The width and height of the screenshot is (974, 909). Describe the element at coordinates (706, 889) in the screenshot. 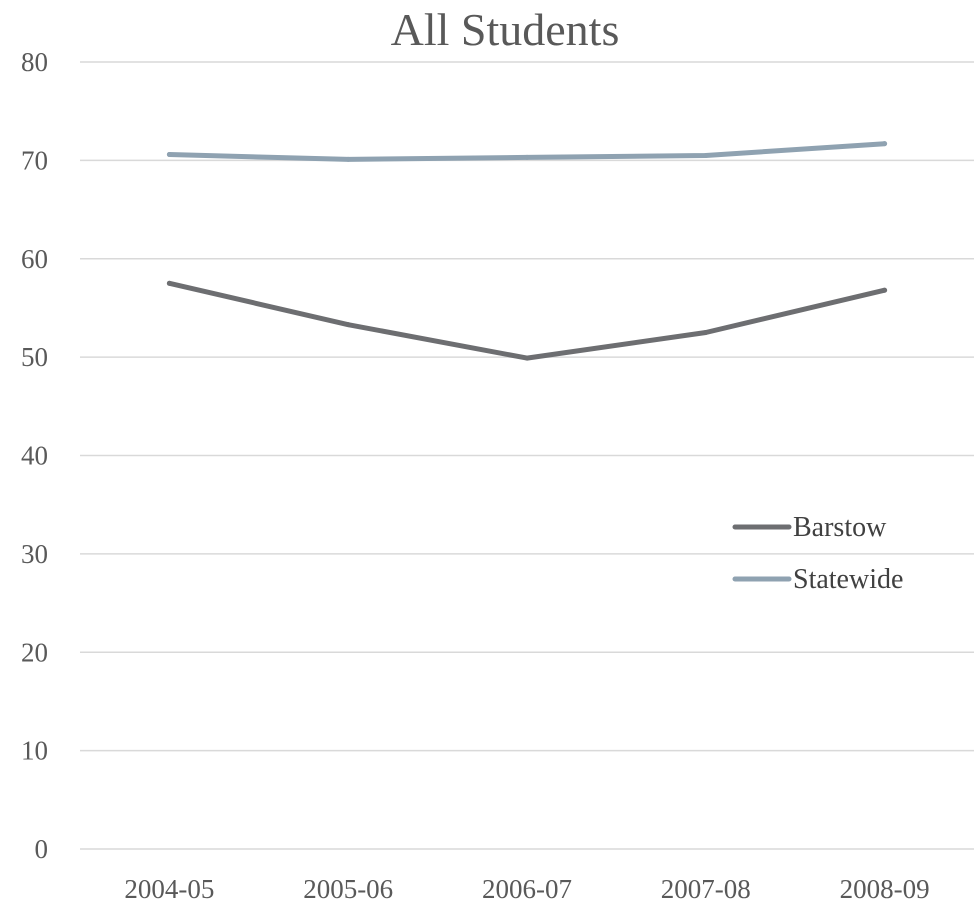

I see `x-tick-label: 2007-08` at that location.